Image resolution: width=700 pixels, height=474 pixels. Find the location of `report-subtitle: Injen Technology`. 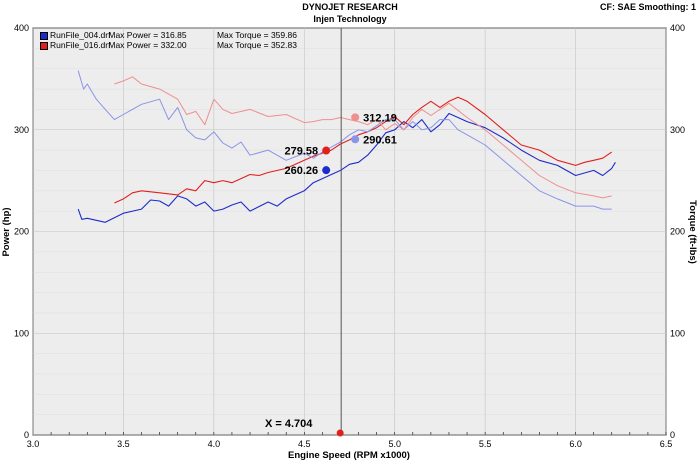

report-subtitle: Injen Technology is located at coordinates (350, 19).